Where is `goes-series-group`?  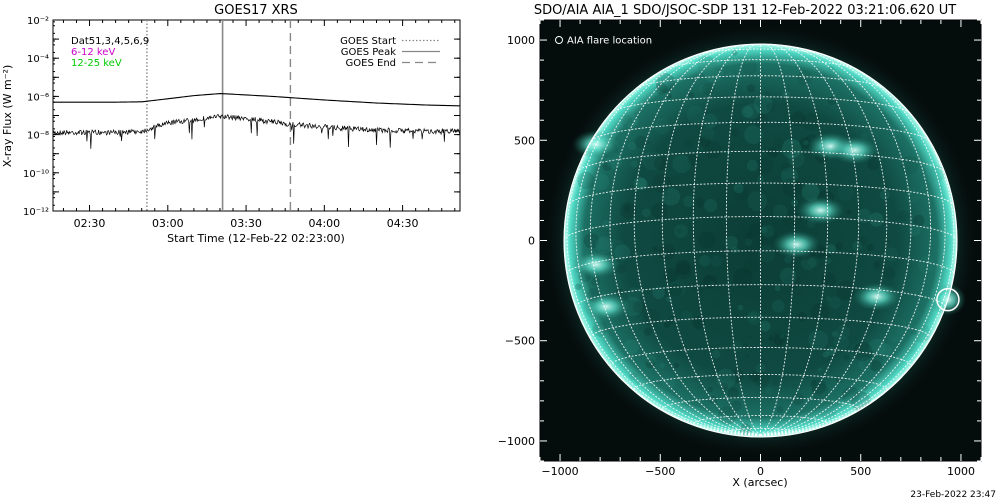 goes-series-group is located at coordinates (256, 121).